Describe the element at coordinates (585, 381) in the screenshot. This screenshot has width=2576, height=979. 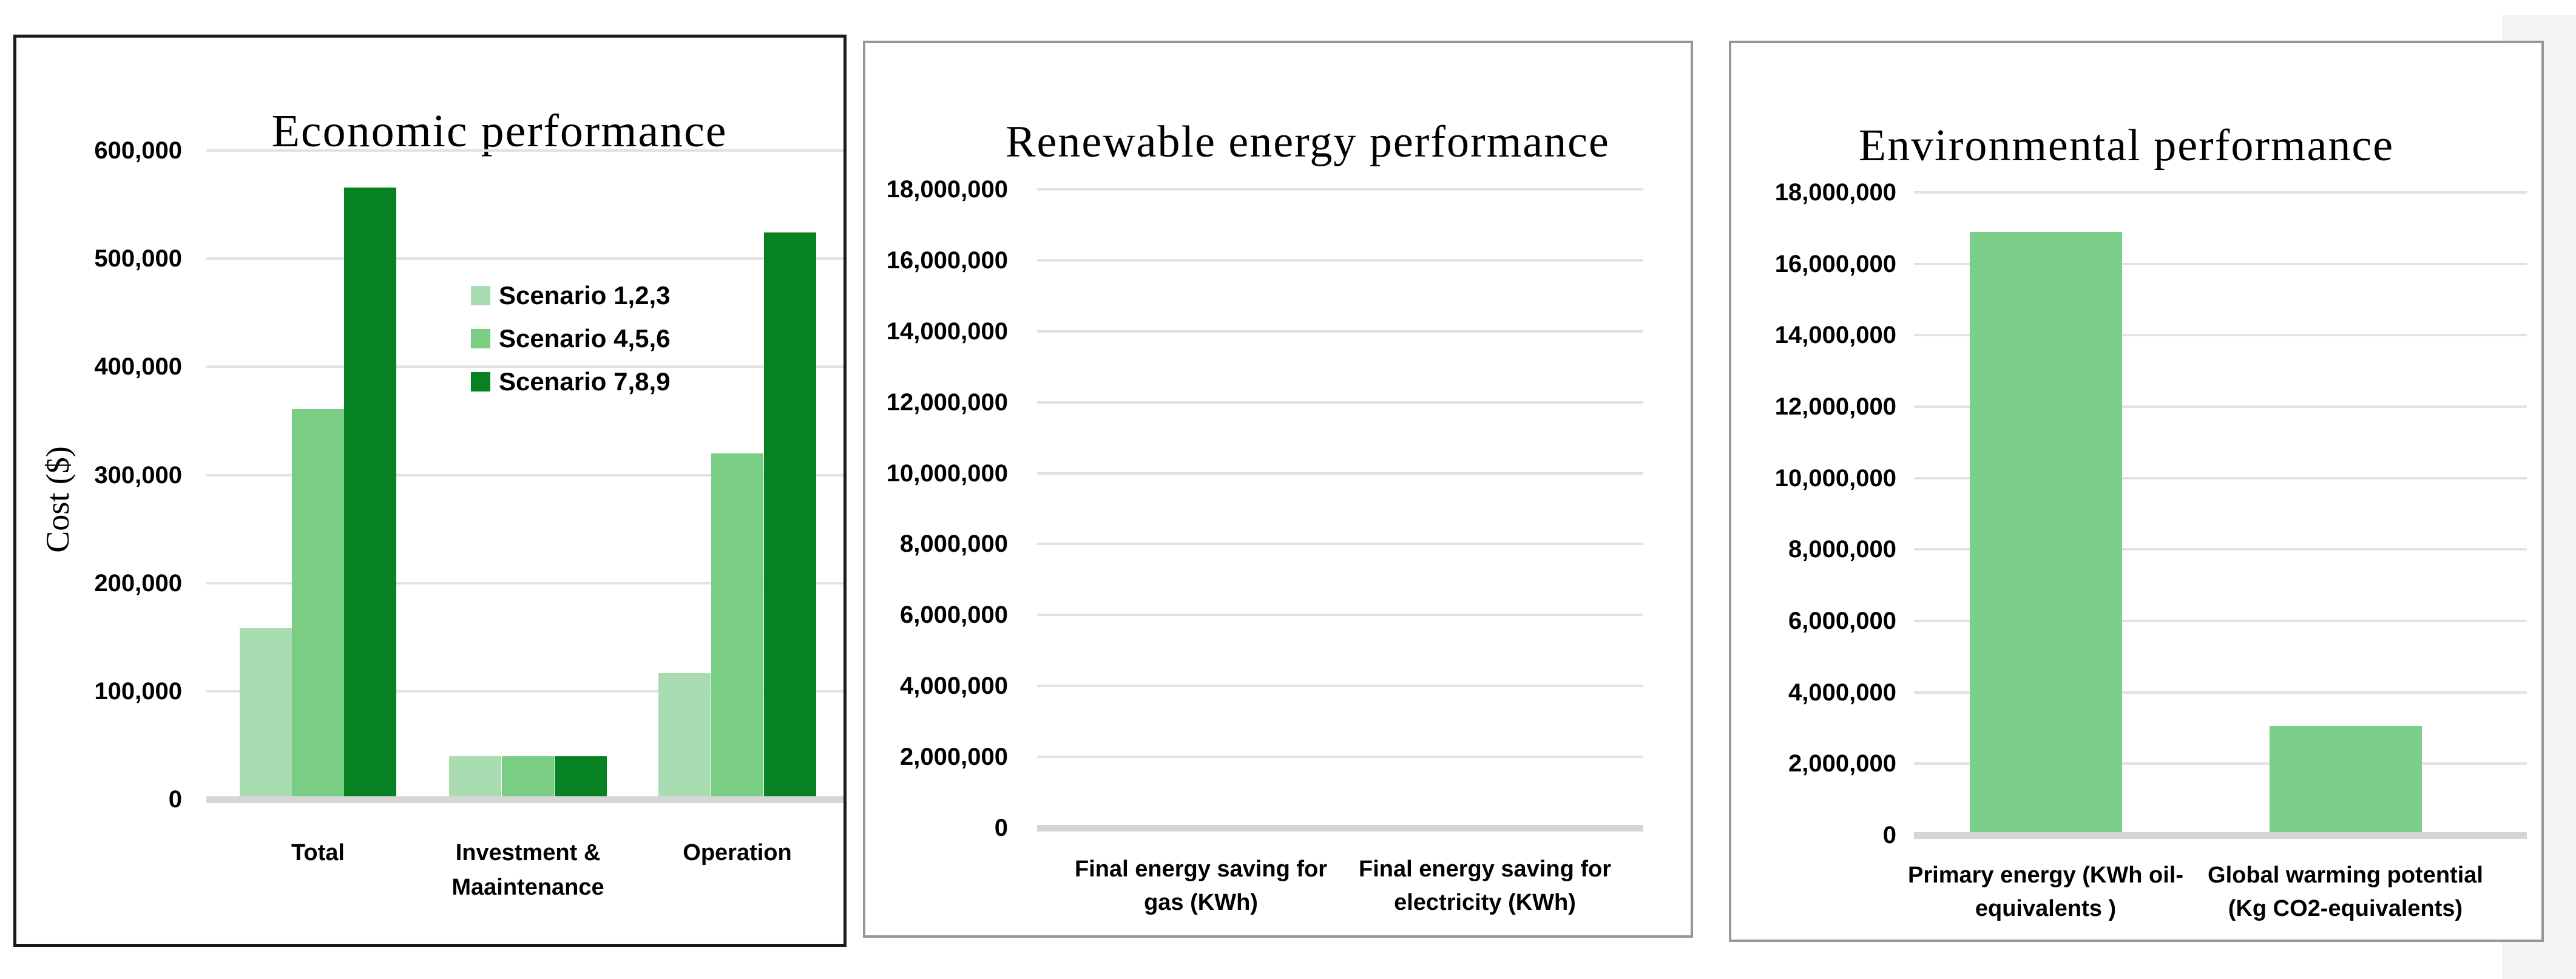
I see `legend-label-3: Scenario 7,8,9` at that location.